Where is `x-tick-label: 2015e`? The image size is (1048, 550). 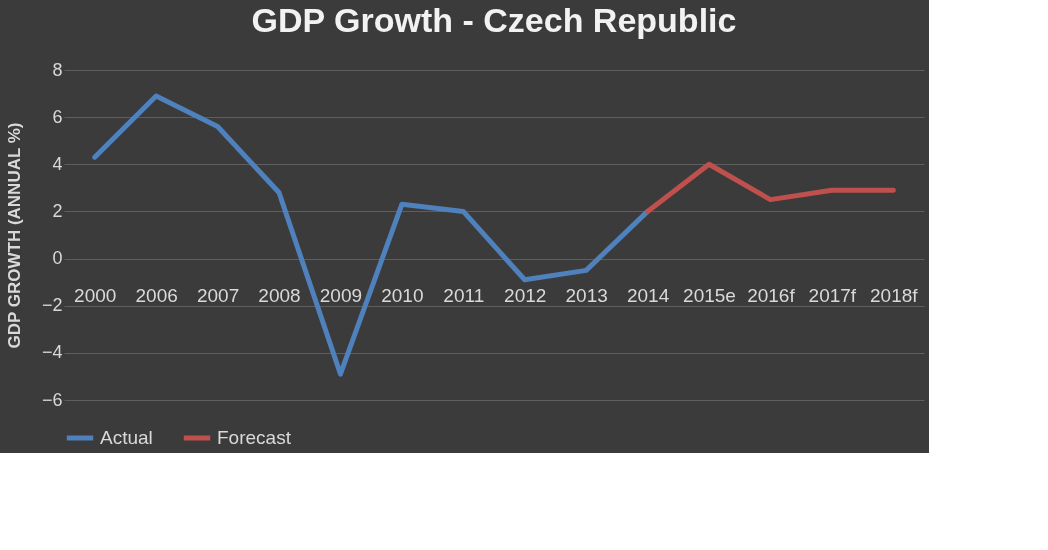 x-tick-label: 2015e is located at coordinates (709, 296).